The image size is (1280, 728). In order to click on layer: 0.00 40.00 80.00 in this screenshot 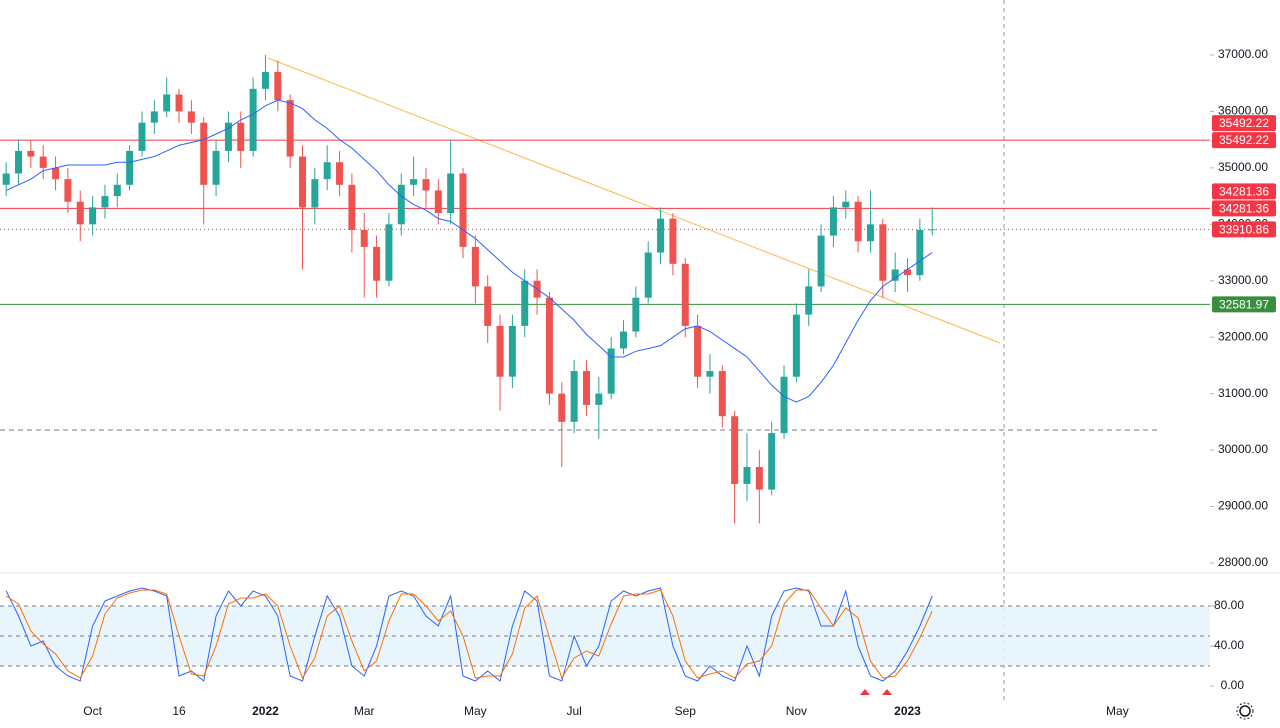, I will do `click(622, 639)`.